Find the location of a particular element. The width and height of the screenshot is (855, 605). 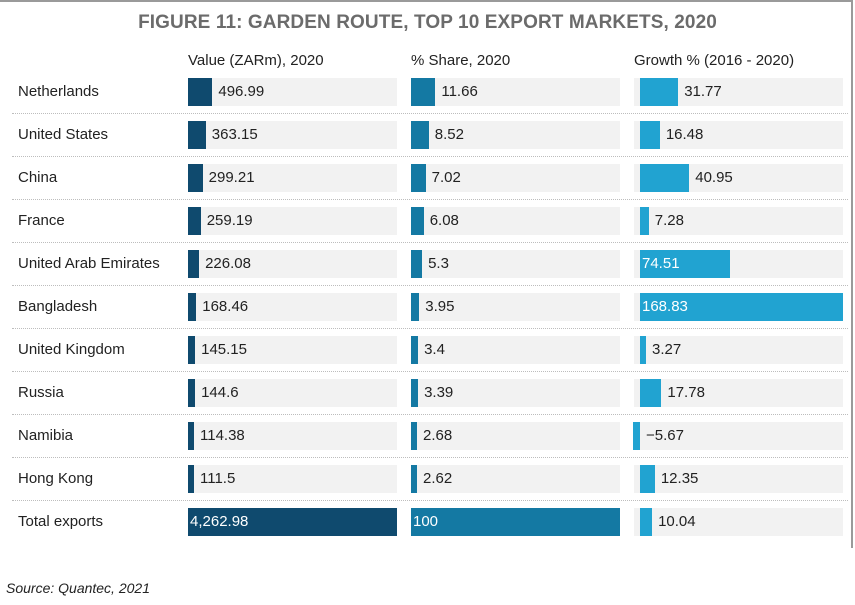

share-cell: 7.02 is located at coordinates (515, 178).